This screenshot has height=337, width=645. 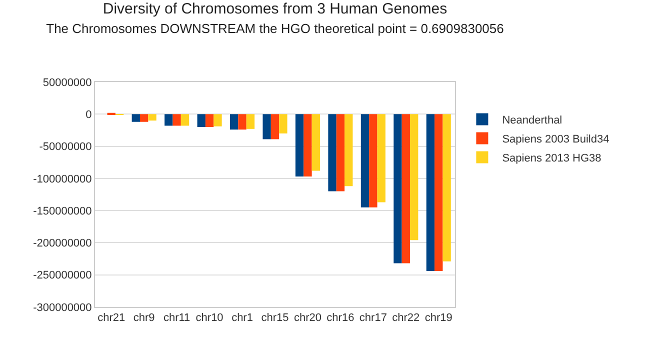 I want to click on chart-subtitle: The Chromosomes DOWNSTREAM the HGO theoretical point = 0.6909830056, so click(x=275, y=28).